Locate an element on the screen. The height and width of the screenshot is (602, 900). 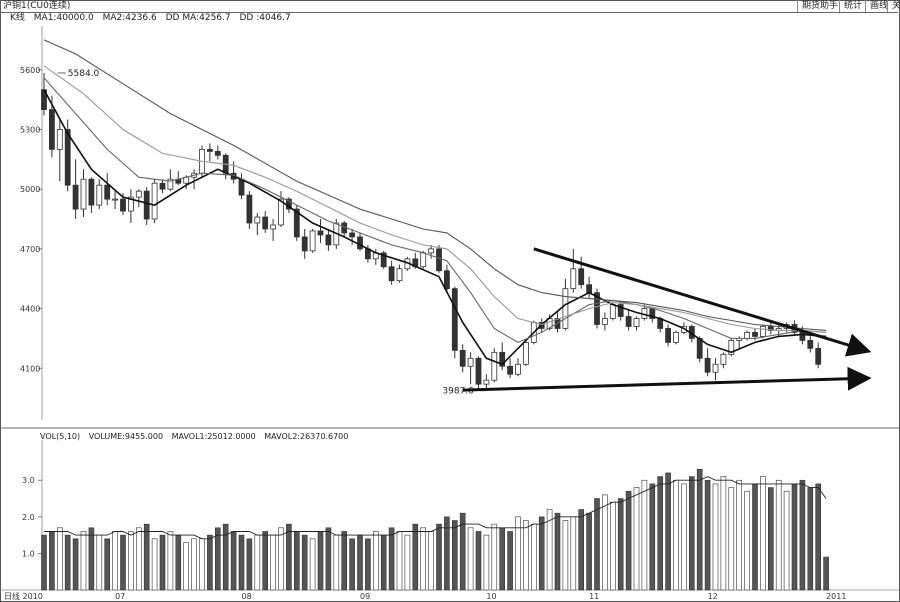
time-tick-label: 08 is located at coordinates (247, 596).